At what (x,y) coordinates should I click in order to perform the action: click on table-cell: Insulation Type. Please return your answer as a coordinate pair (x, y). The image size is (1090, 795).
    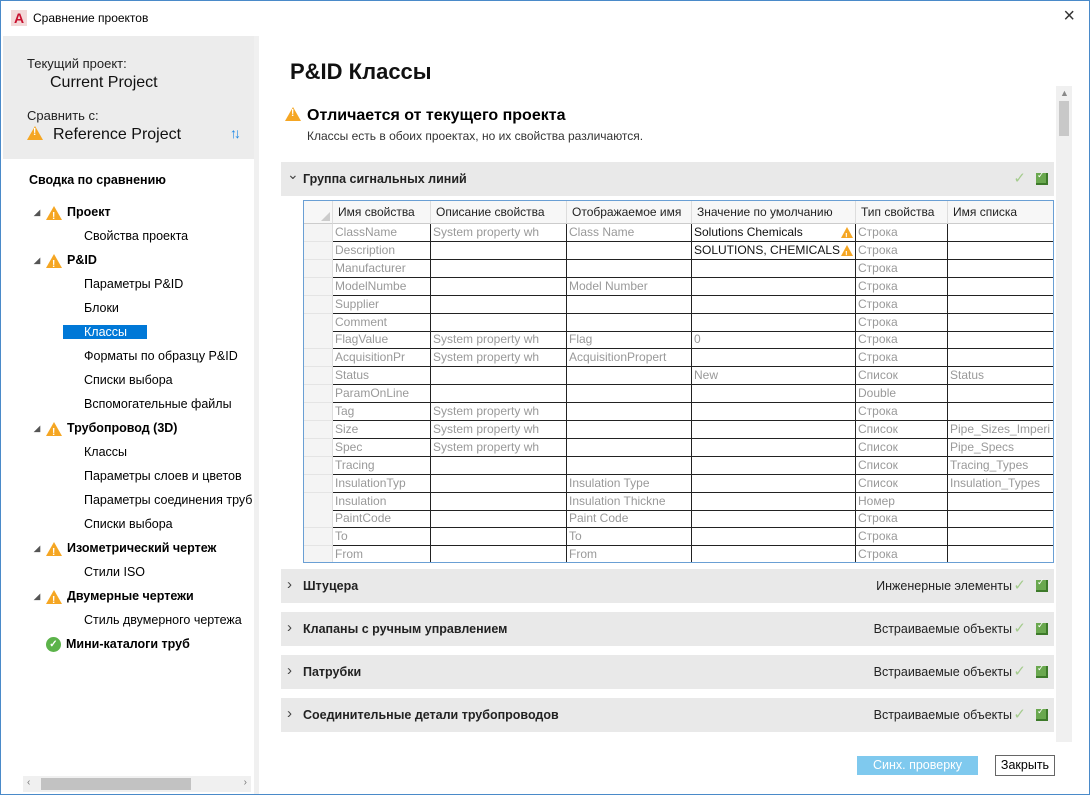
    Looking at the image, I should click on (629, 483).